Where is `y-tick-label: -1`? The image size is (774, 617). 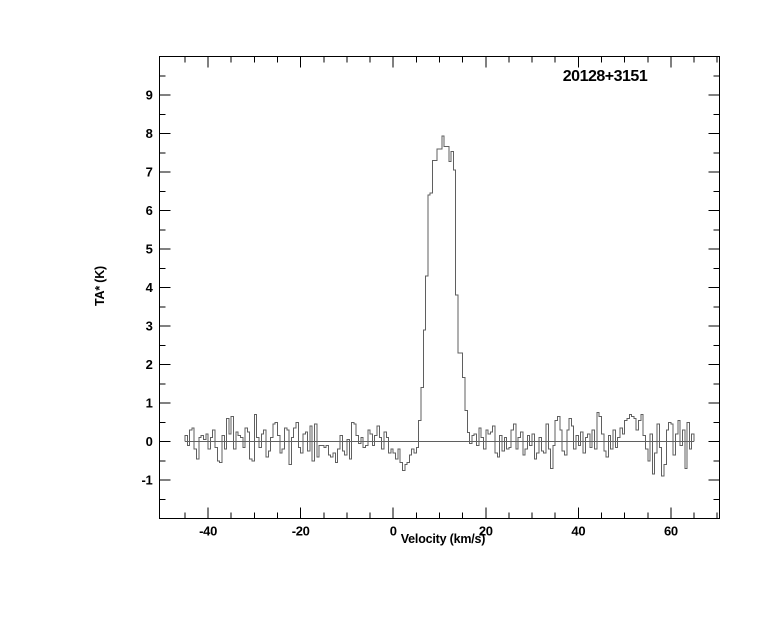
y-tick-label: -1 is located at coordinates (147, 480).